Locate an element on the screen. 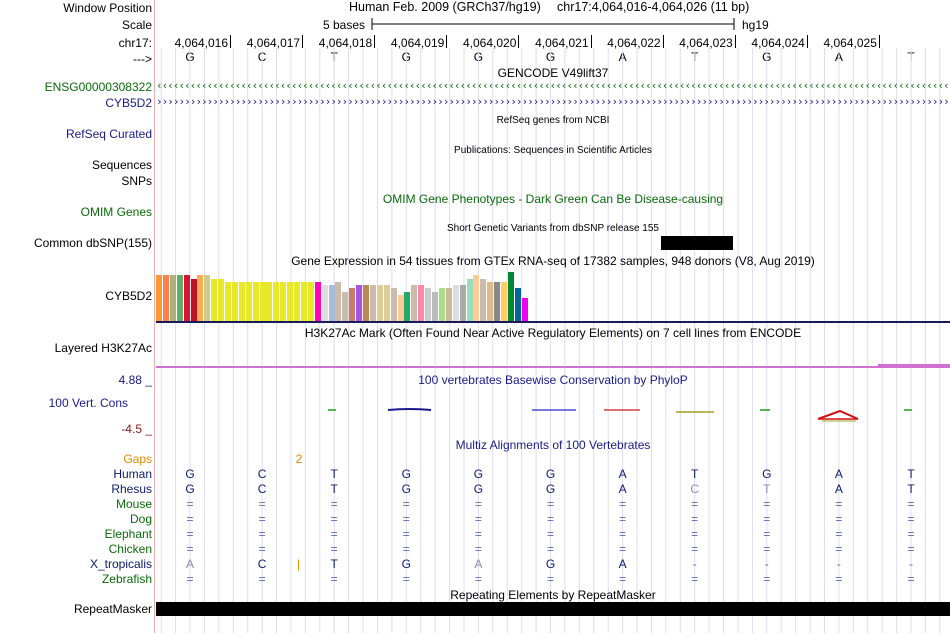 The height and width of the screenshot is (633, 950). h3k27ac-signal is located at coordinates (553, 367).